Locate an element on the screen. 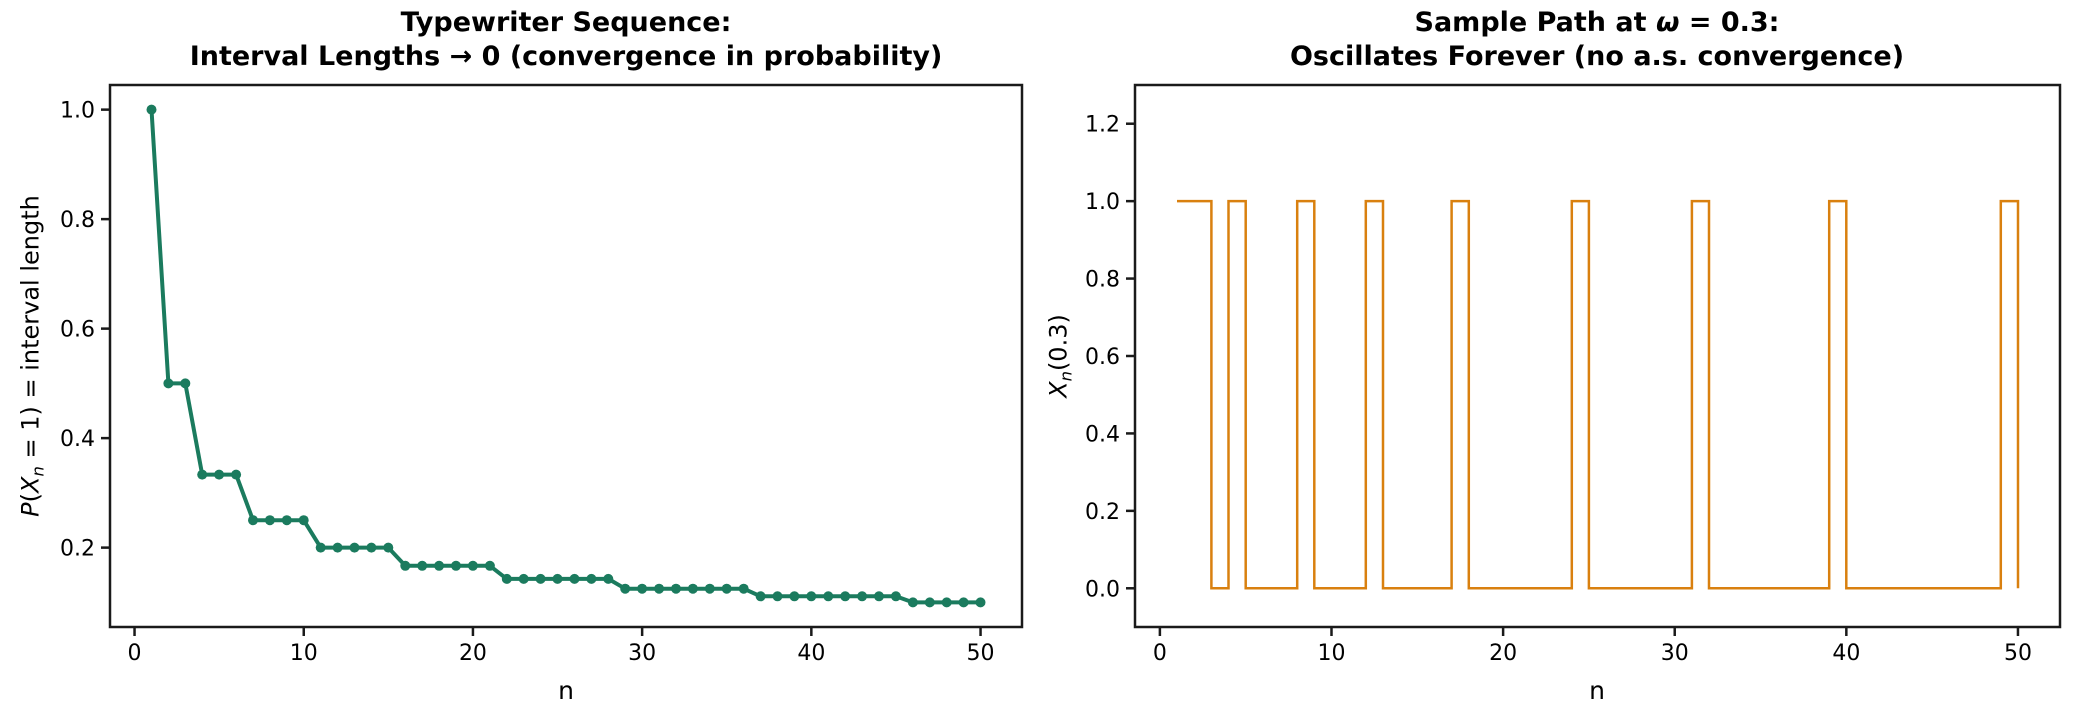 The width and height of the screenshot is (2073, 718). left-chart-title-line1: Typewriter Sequence: is located at coordinates (566, 23).